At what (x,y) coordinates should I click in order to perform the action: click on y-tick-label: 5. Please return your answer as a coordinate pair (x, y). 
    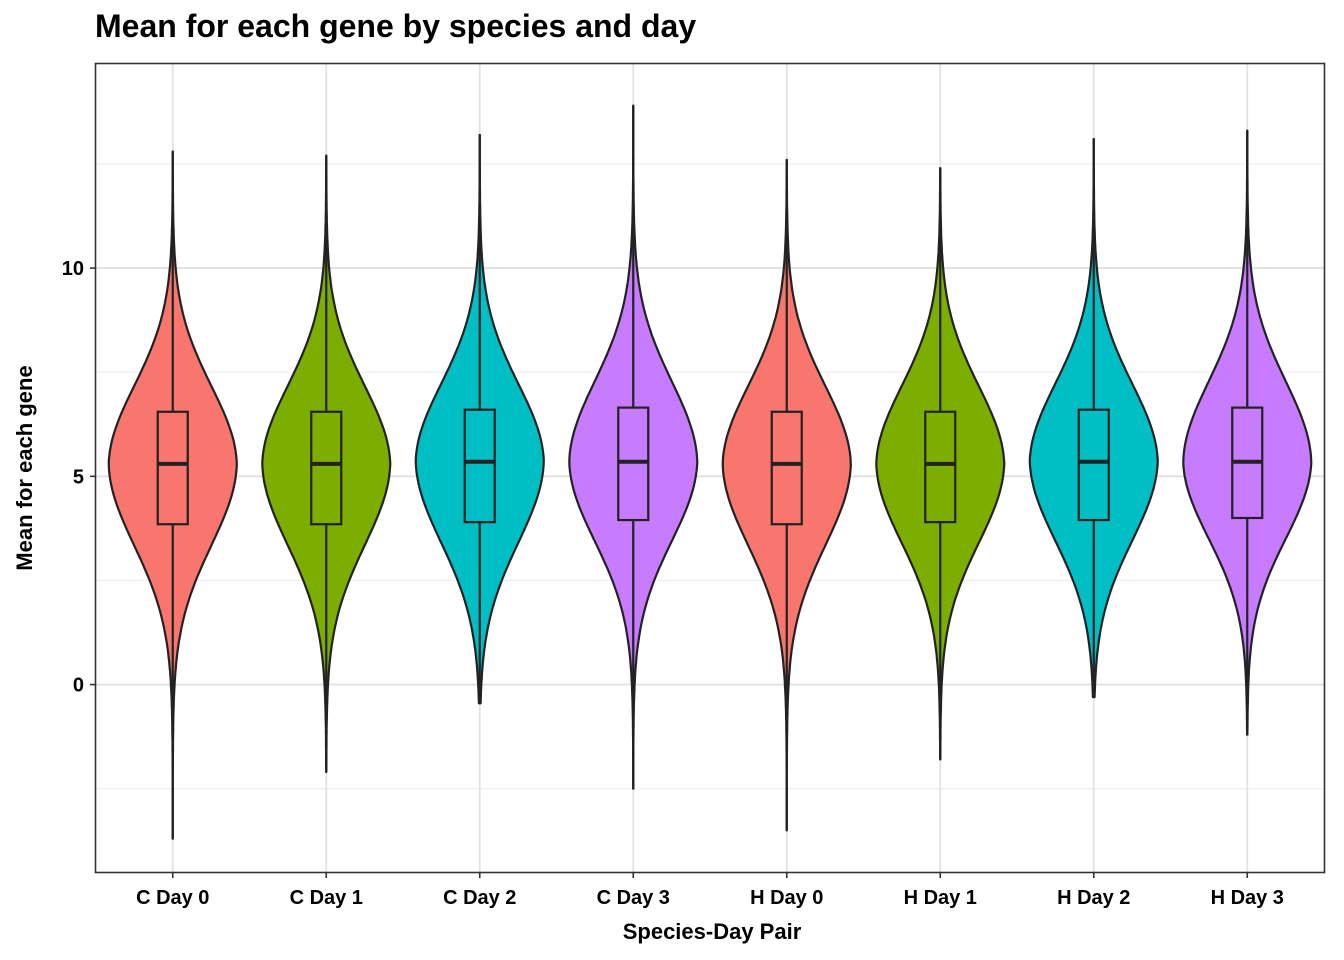
    Looking at the image, I should click on (78, 477).